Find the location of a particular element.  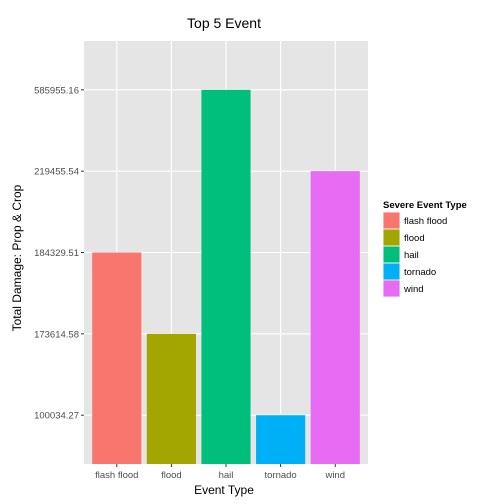

bar-wind is located at coordinates (335, 317).